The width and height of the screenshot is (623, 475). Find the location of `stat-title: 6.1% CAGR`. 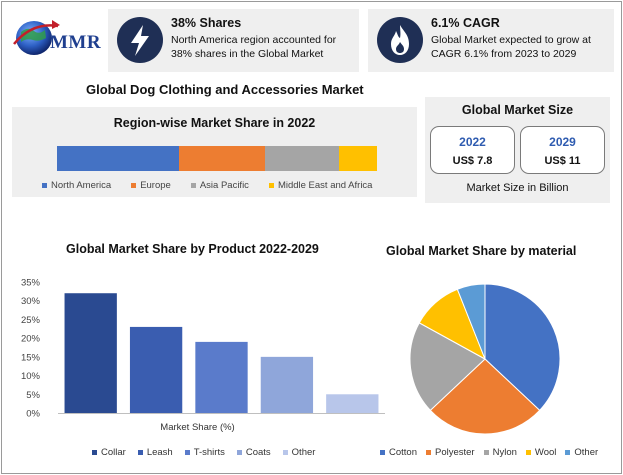

stat-title: 6.1% CAGR is located at coordinates (465, 23).